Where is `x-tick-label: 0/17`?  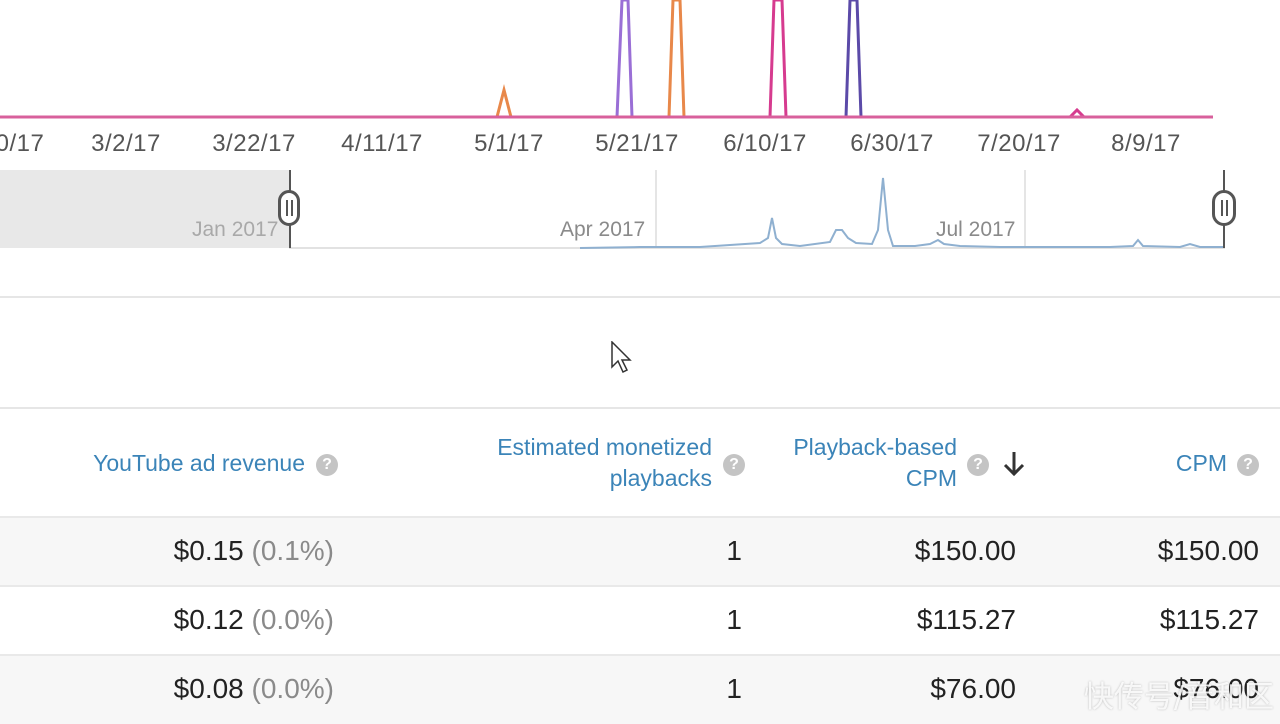
x-tick-label: 0/17 is located at coordinates (22, 143).